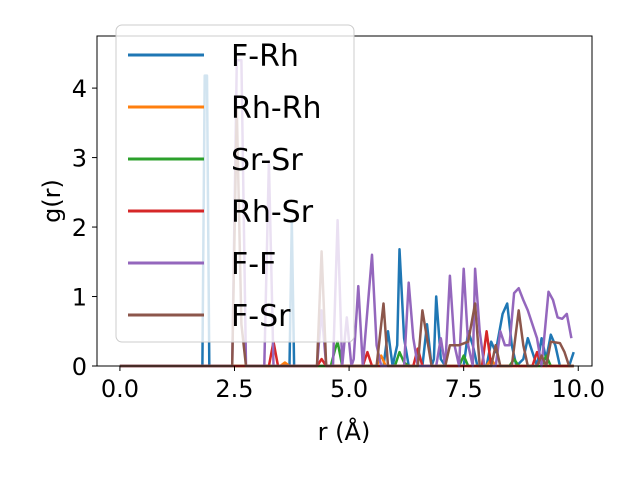 This screenshot has width=640, height=480. Describe the element at coordinates (346, 361) in the screenshot. I see `series-line-rh-rh` at that location.